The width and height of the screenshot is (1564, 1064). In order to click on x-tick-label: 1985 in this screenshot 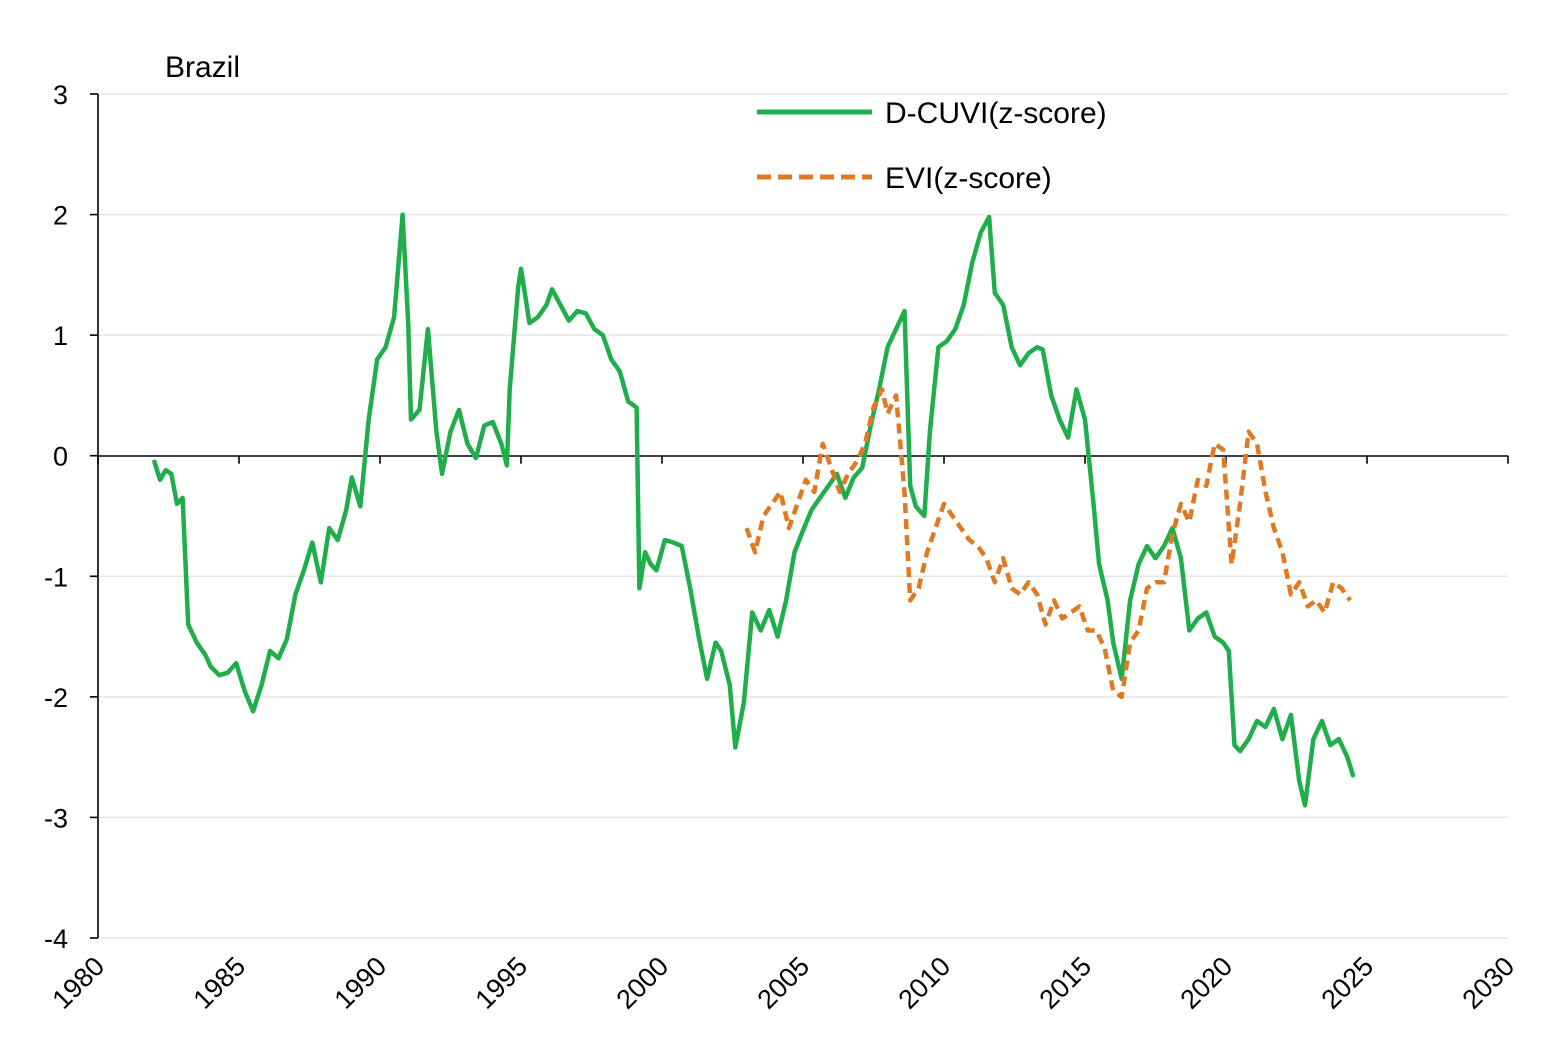, I will do `click(220, 983)`.